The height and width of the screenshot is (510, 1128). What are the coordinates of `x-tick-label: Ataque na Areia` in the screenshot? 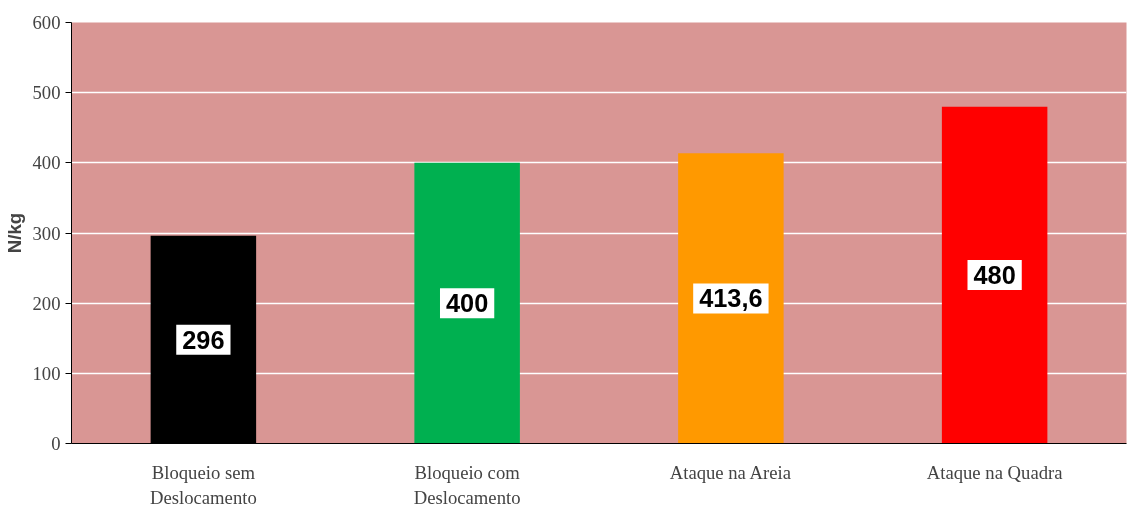 It's located at (730, 472).